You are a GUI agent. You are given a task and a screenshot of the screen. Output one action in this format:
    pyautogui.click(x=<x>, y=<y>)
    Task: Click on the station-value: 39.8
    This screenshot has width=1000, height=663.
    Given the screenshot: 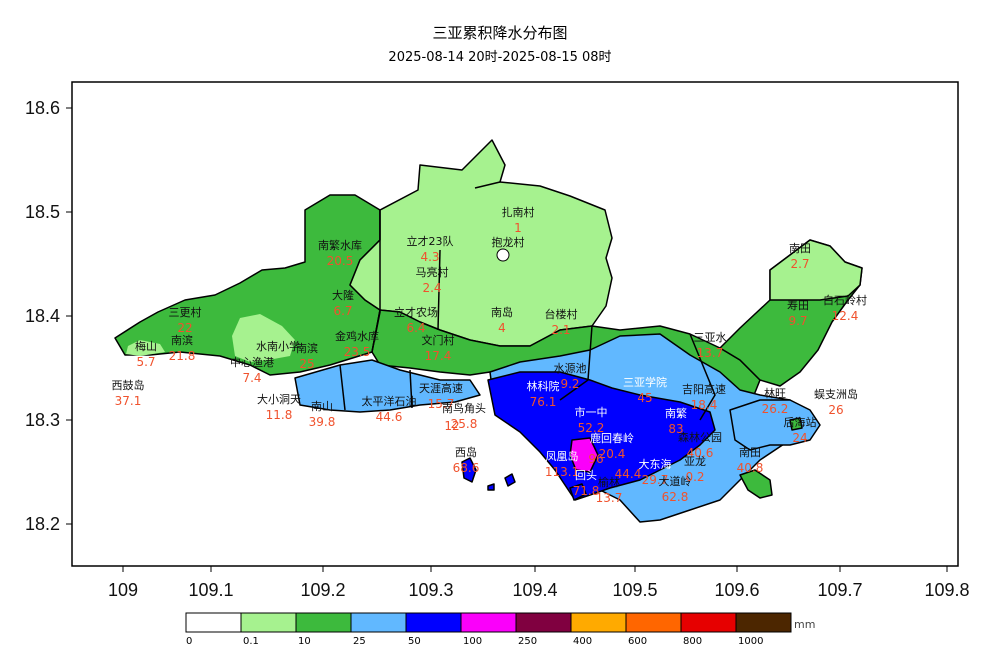 What is the action you would take?
    pyautogui.click(x=322, y=422)
    